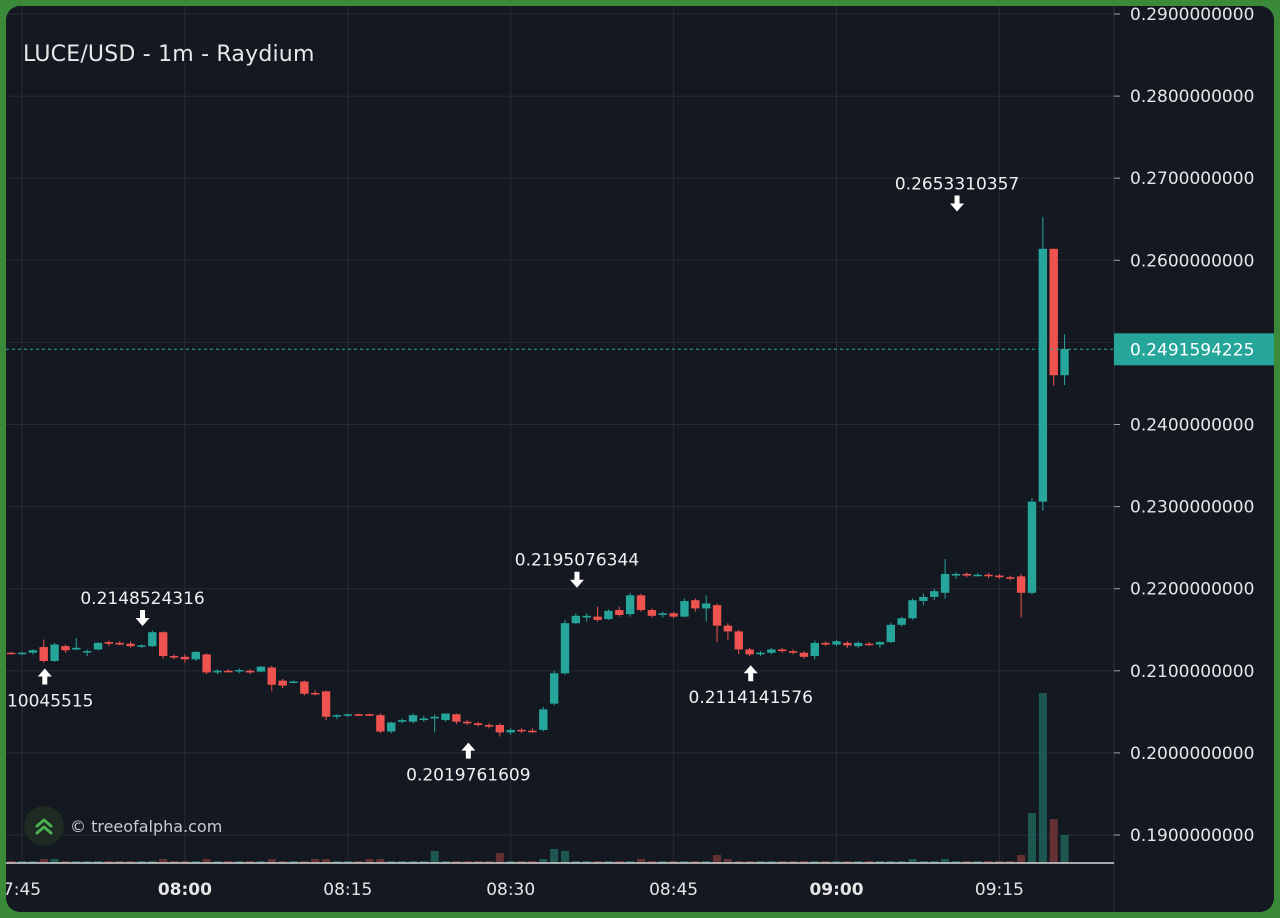  What do you see at coordinates (577, 561) in the screenshot?
I see `high-label: 0.2195076344` at bounding box center [577, 561].